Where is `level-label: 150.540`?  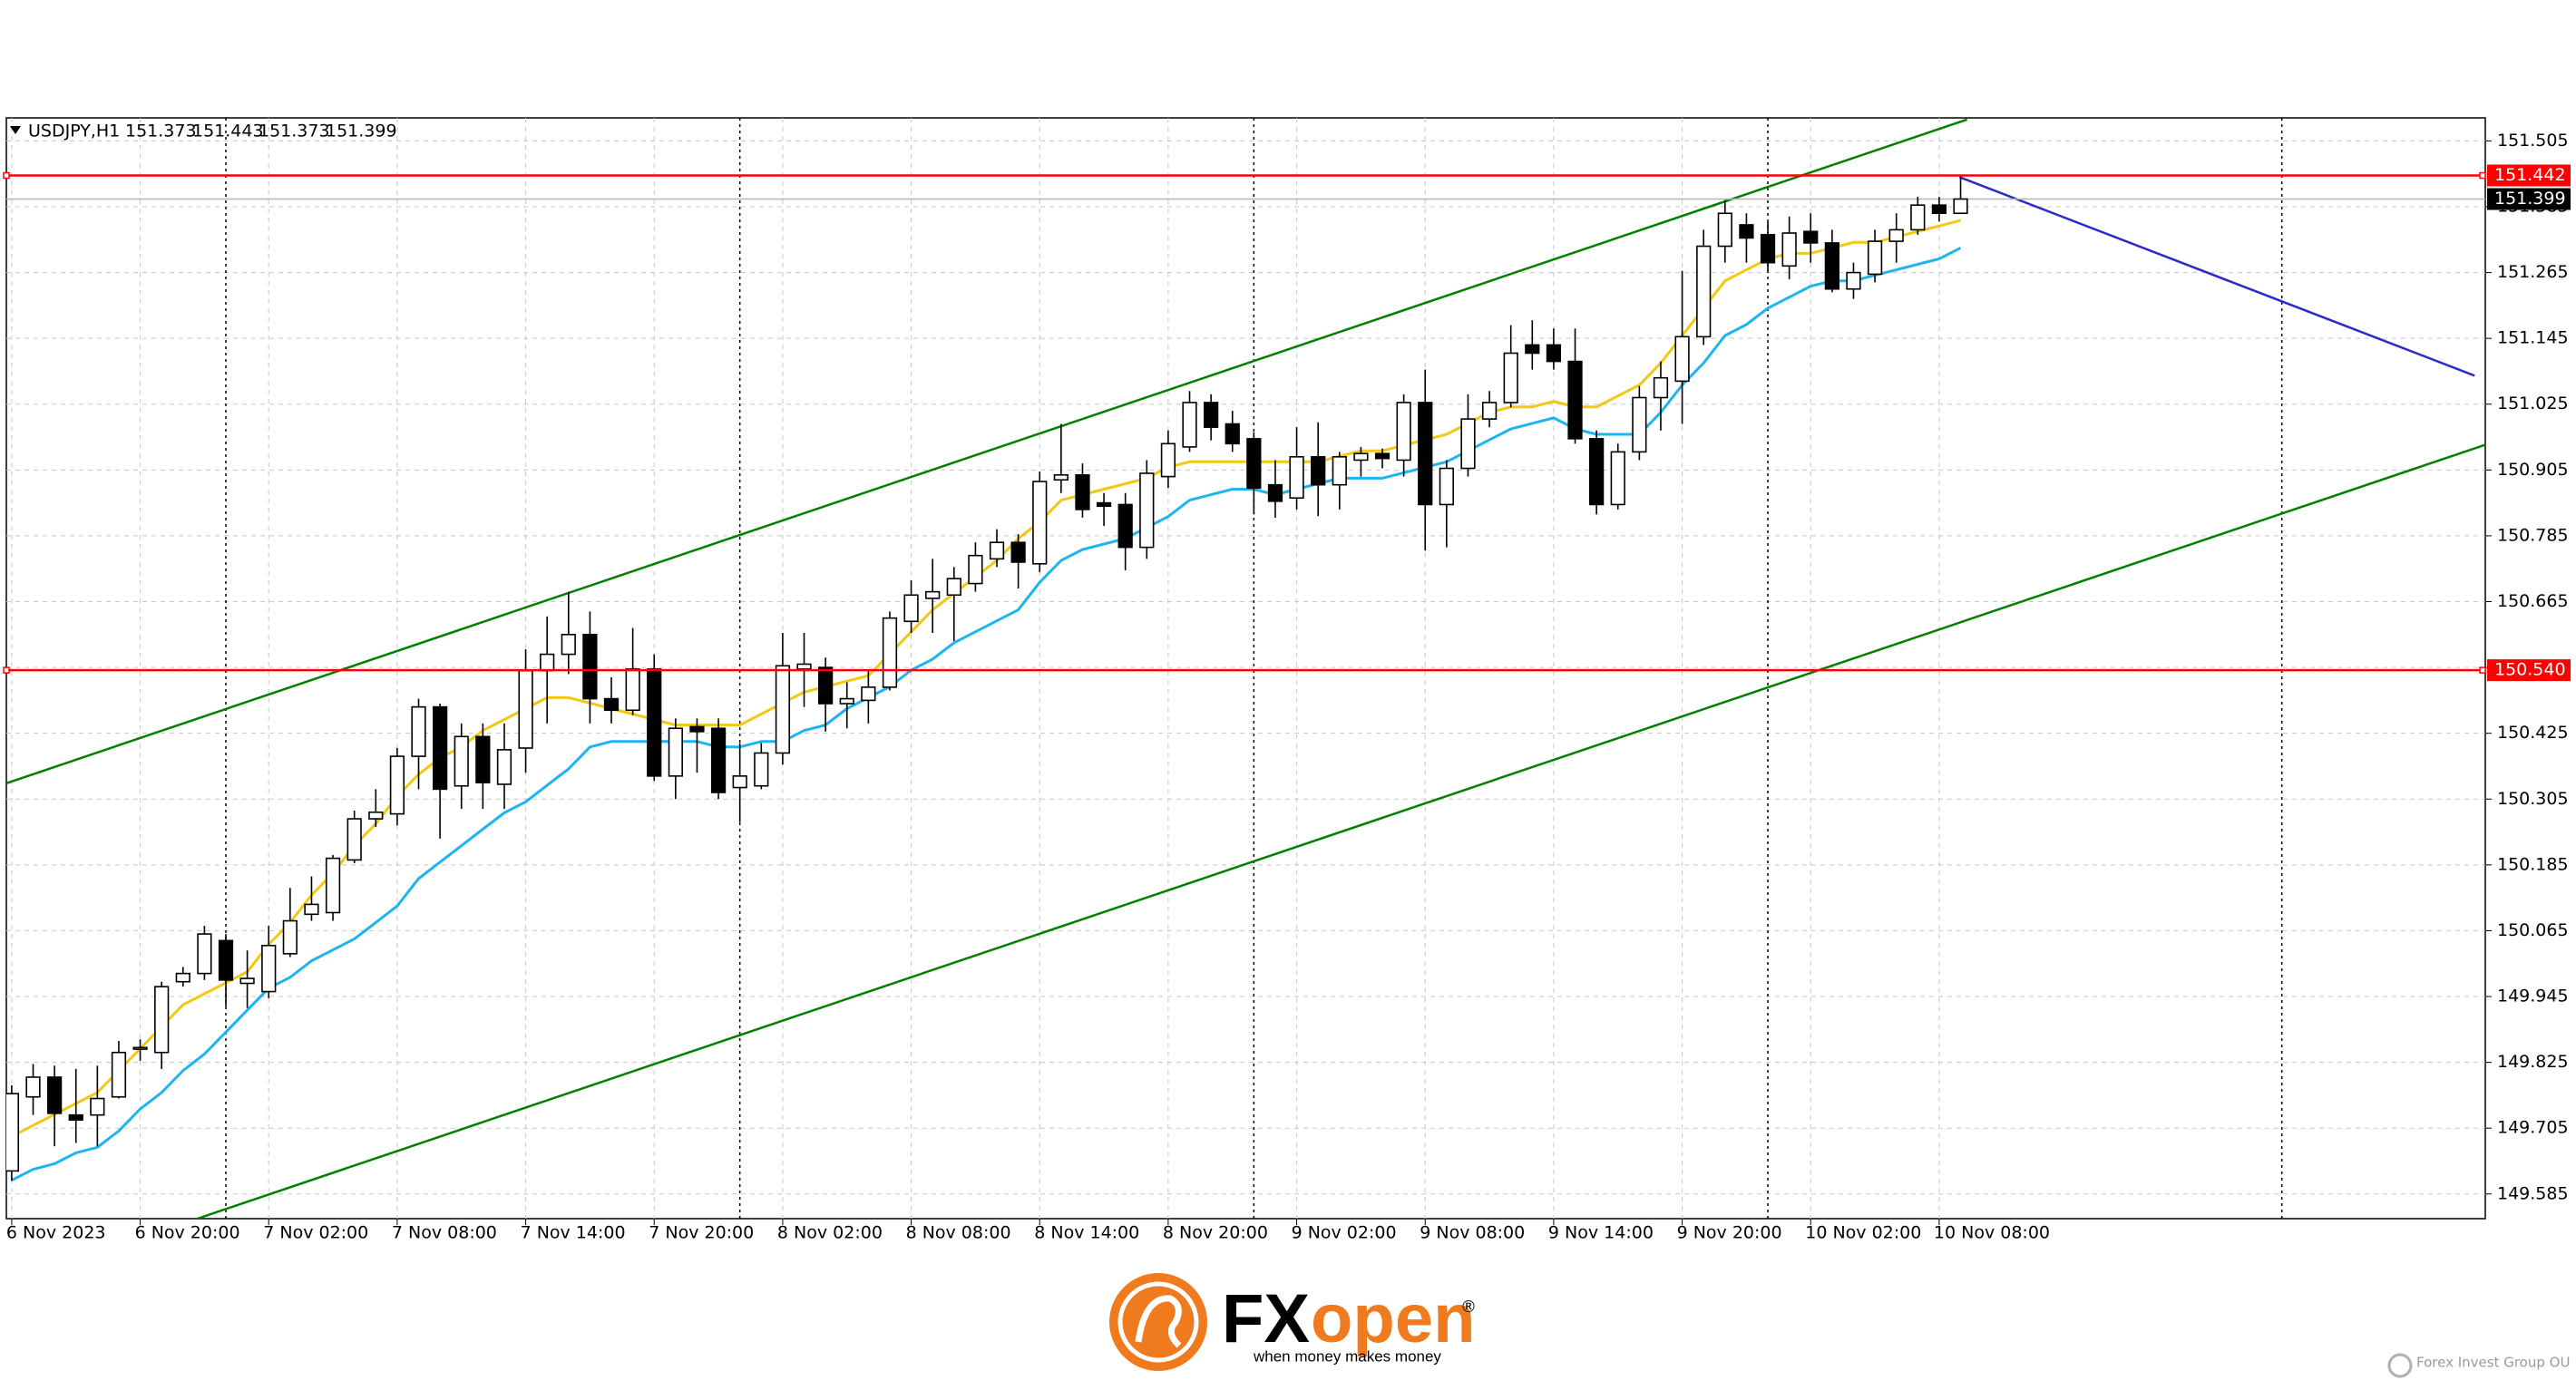 level-label: 150.540 is located at coordinates (2530, 670).